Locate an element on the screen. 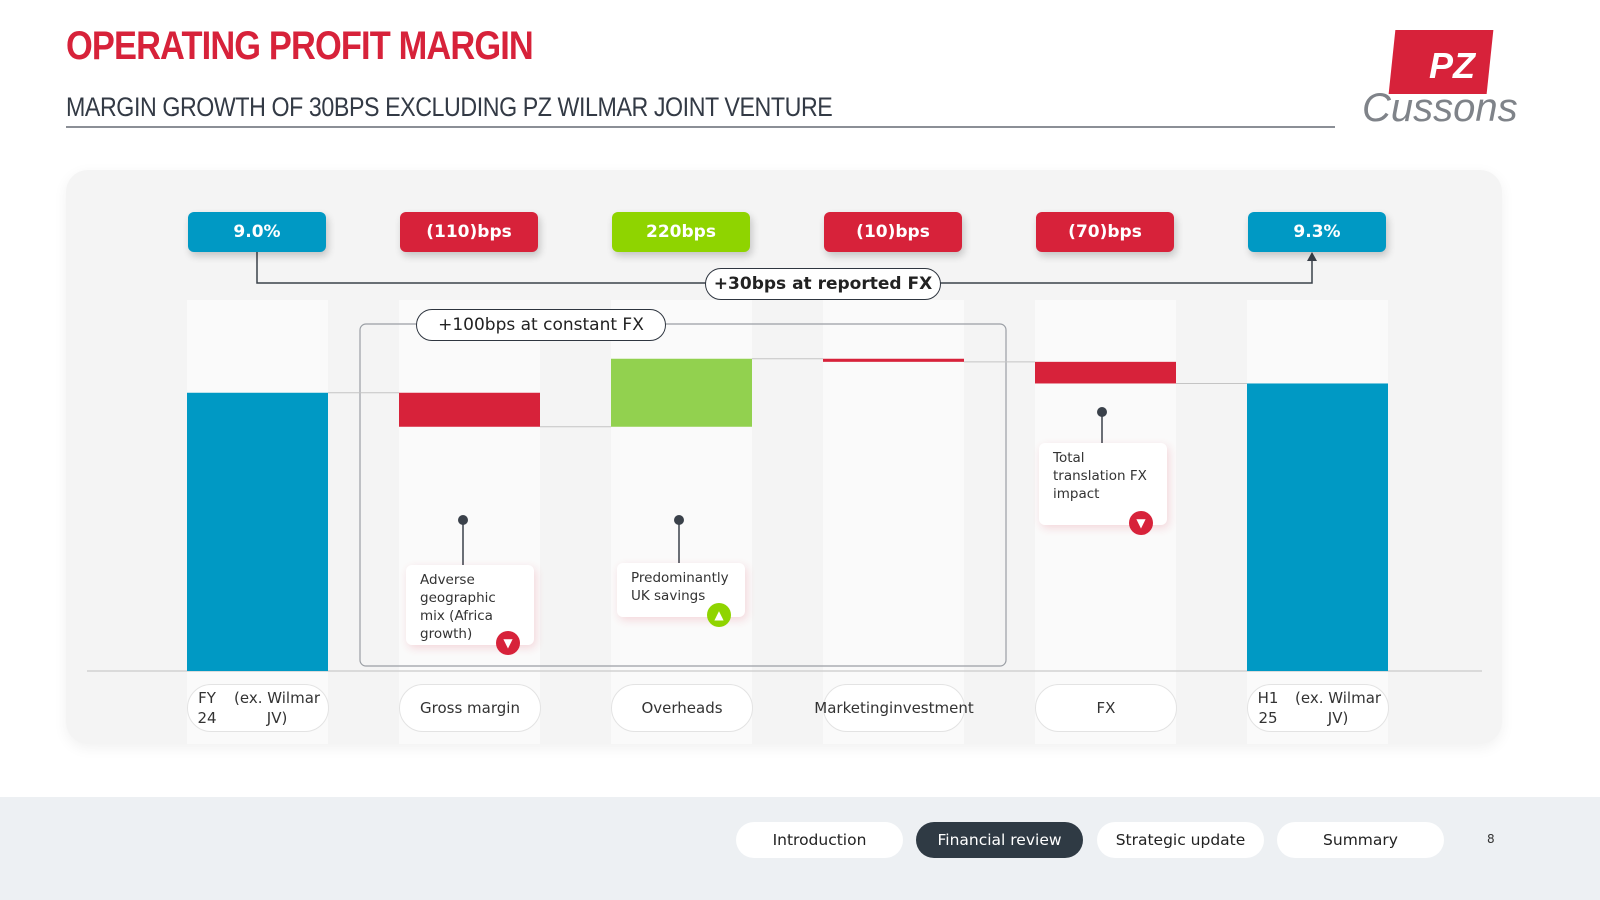 The image size is (1600, 900). pz-cussons-logo: PZ Cussons is located at coordinates (1440, 80).